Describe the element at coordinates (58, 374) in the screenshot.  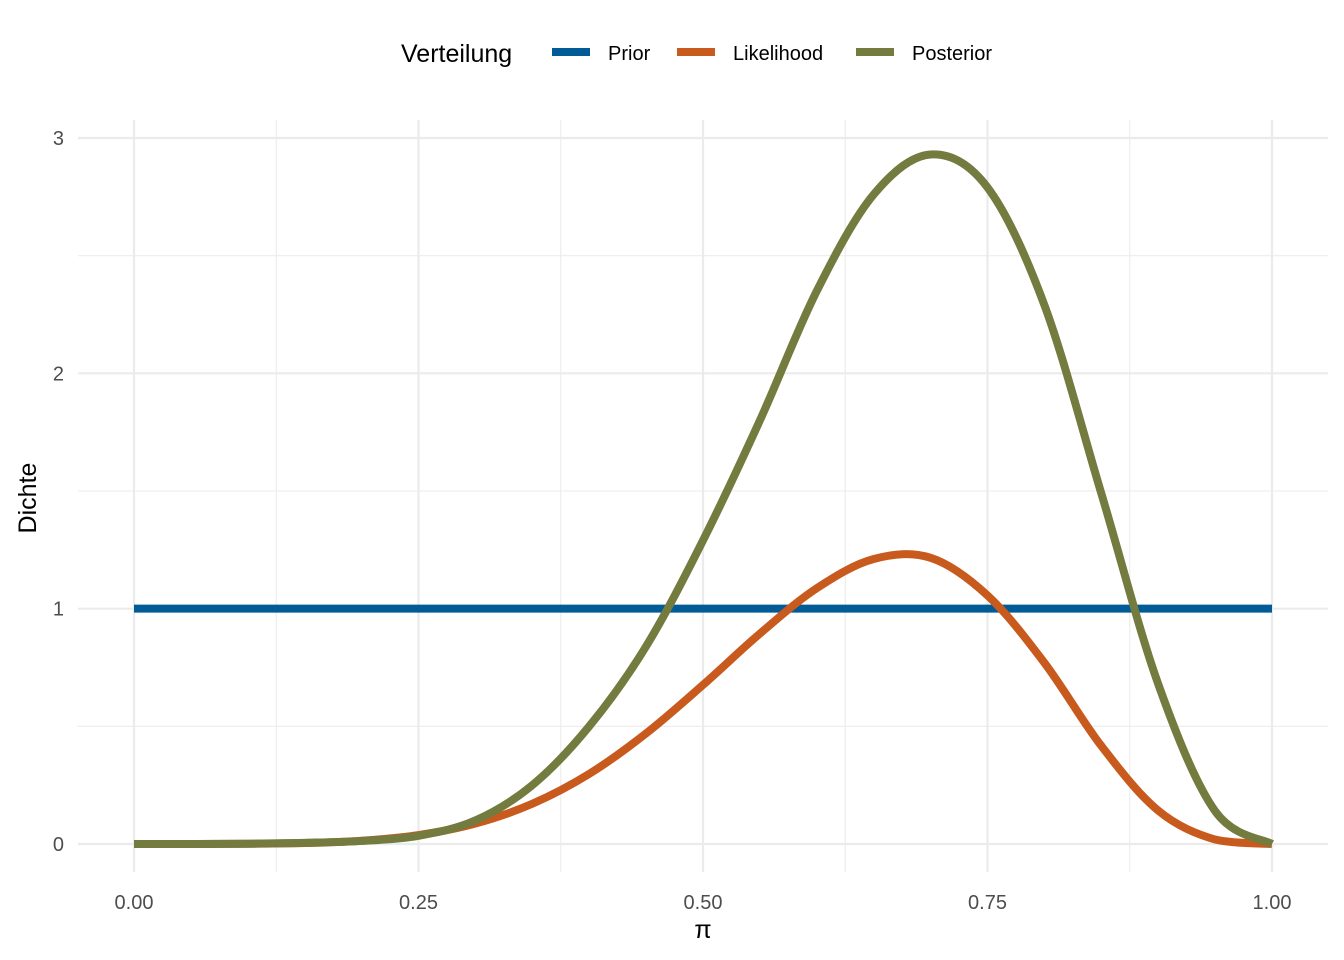
I see `y-tick-label: 2` at that location.